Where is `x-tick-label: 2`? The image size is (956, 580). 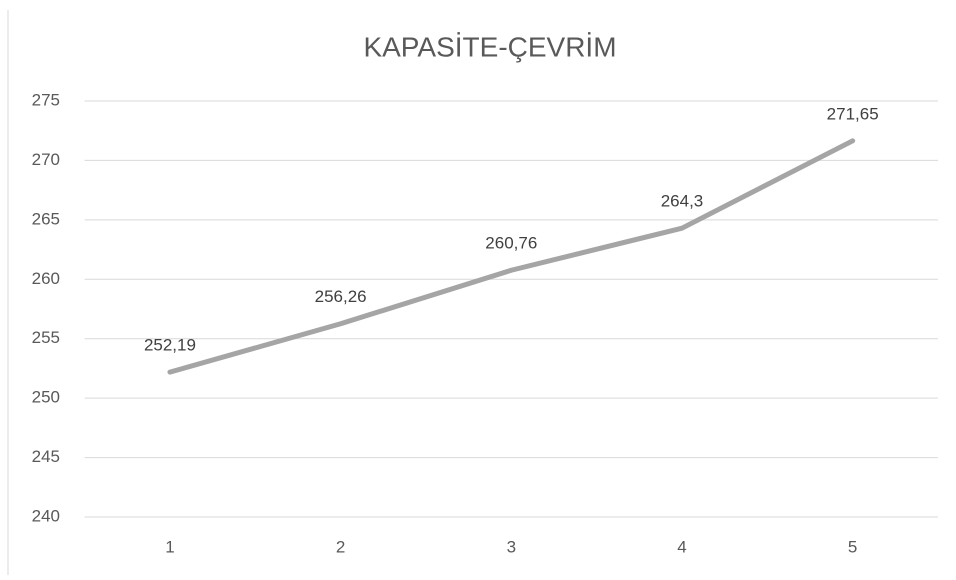 x-tick-label: 2 is located at coordinates (340, 546).